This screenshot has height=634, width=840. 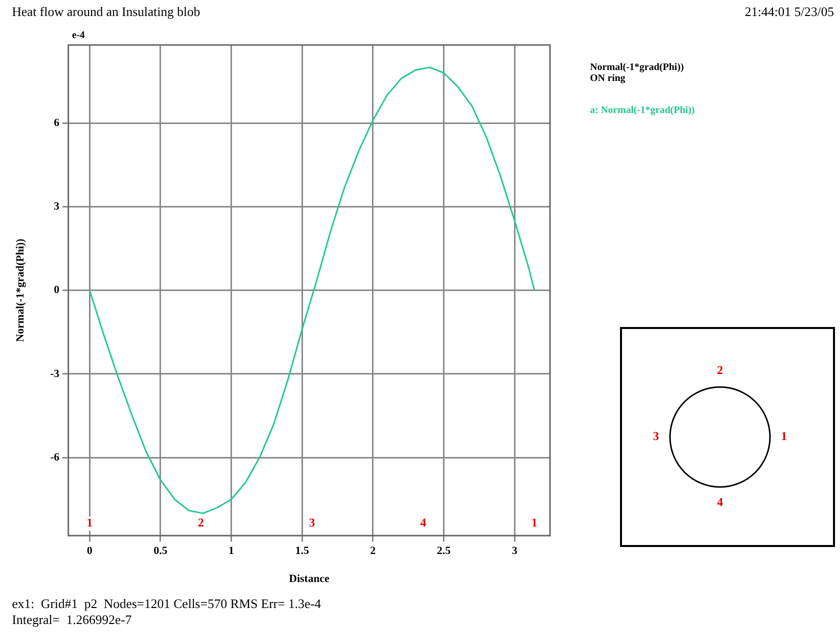 What do you see at coordinates (720, 502) in the screenshot?
I see `text: 4` at bounding box center [720, 502].